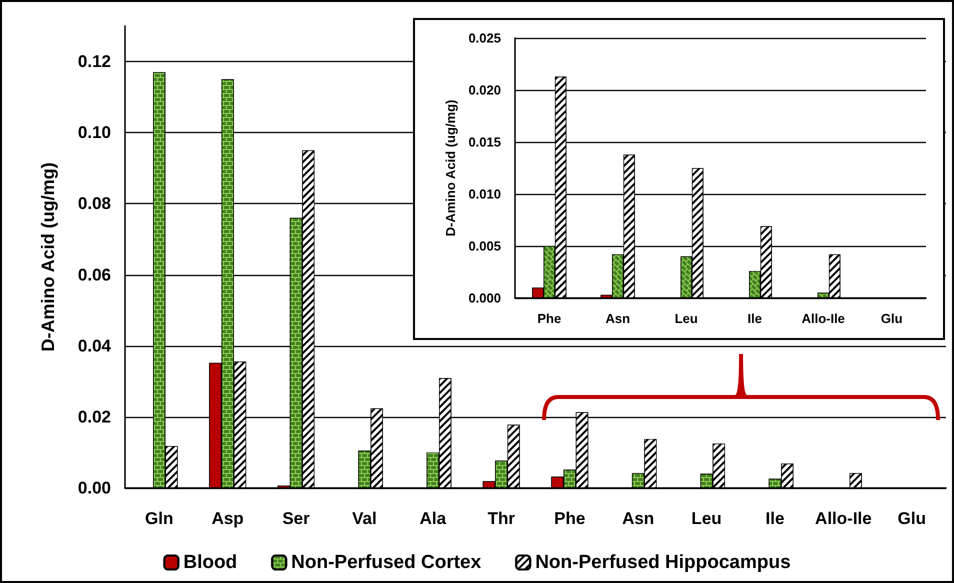 This screenshot has width=954, height=583. I want to click on x-tick-label: Gln, so click(159, 518).